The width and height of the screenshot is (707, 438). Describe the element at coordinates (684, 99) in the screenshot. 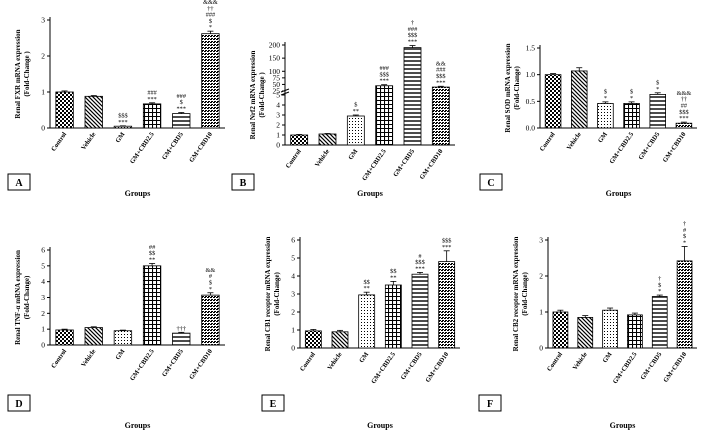

I see `significance-label: ††` at that location.